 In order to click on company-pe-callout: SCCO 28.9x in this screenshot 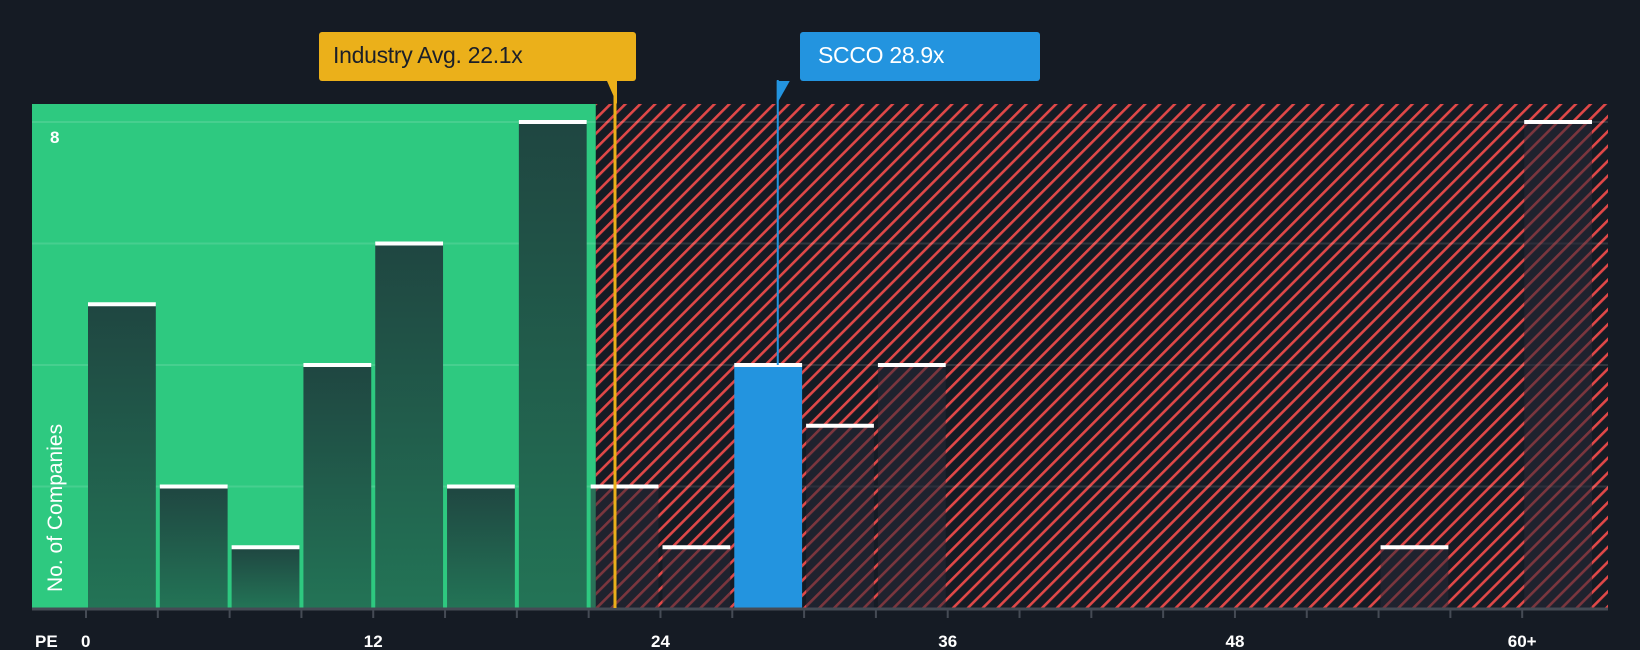, I will do `click(920, 56)`.